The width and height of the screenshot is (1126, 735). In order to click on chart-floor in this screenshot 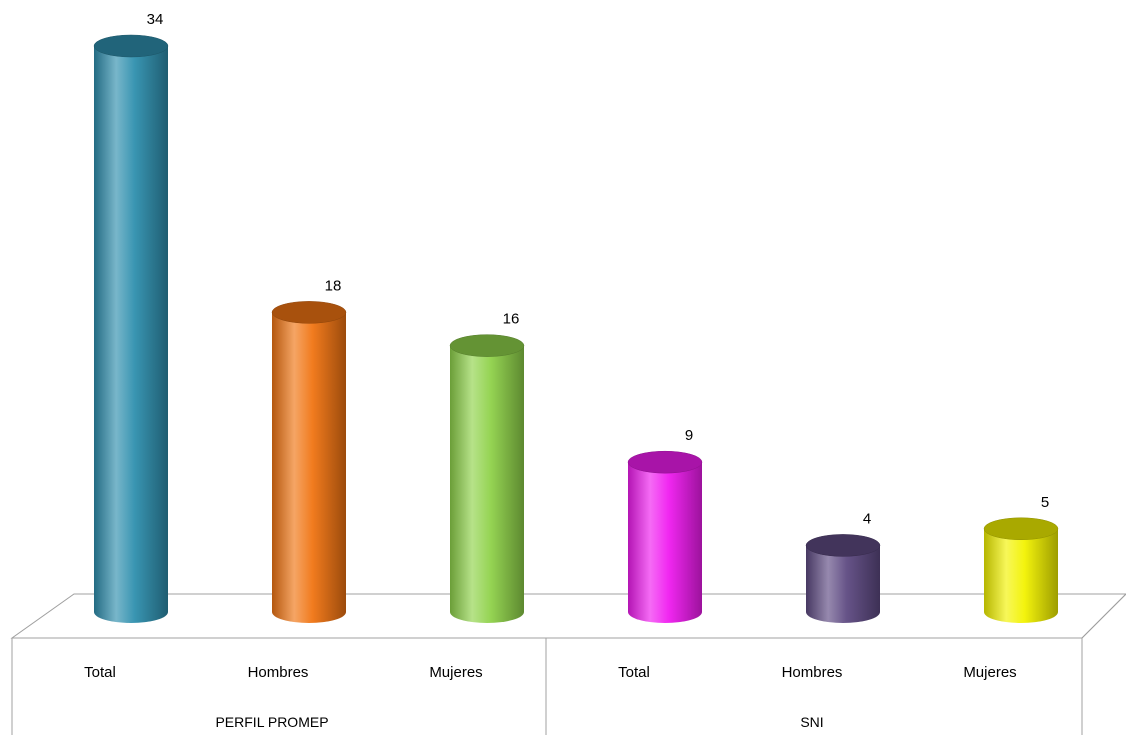, I will do `click(568, 616)`.